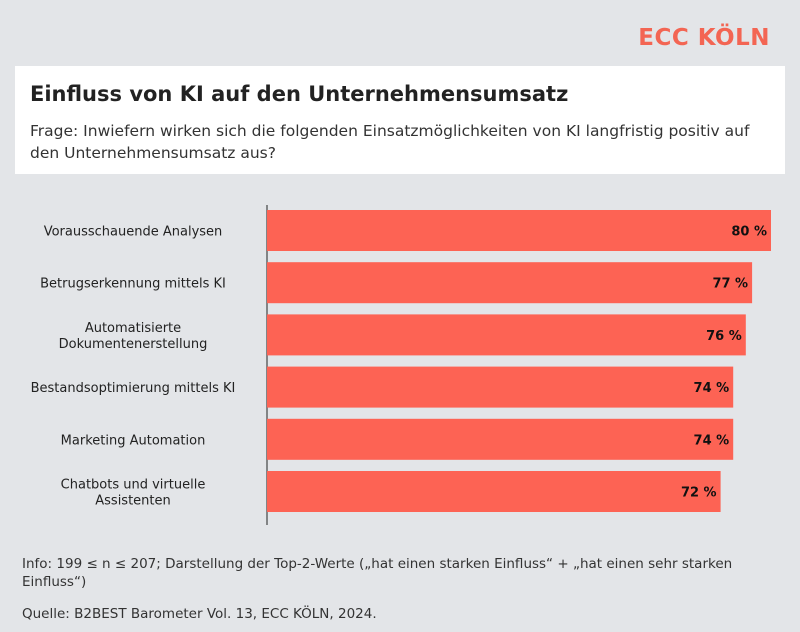 This screenshot has height=632, width=800. What do you see at coordinates (749, 232) in the screenshot?
I see `bar-value-label-0: 80 %` at bounding box center [749, 232].